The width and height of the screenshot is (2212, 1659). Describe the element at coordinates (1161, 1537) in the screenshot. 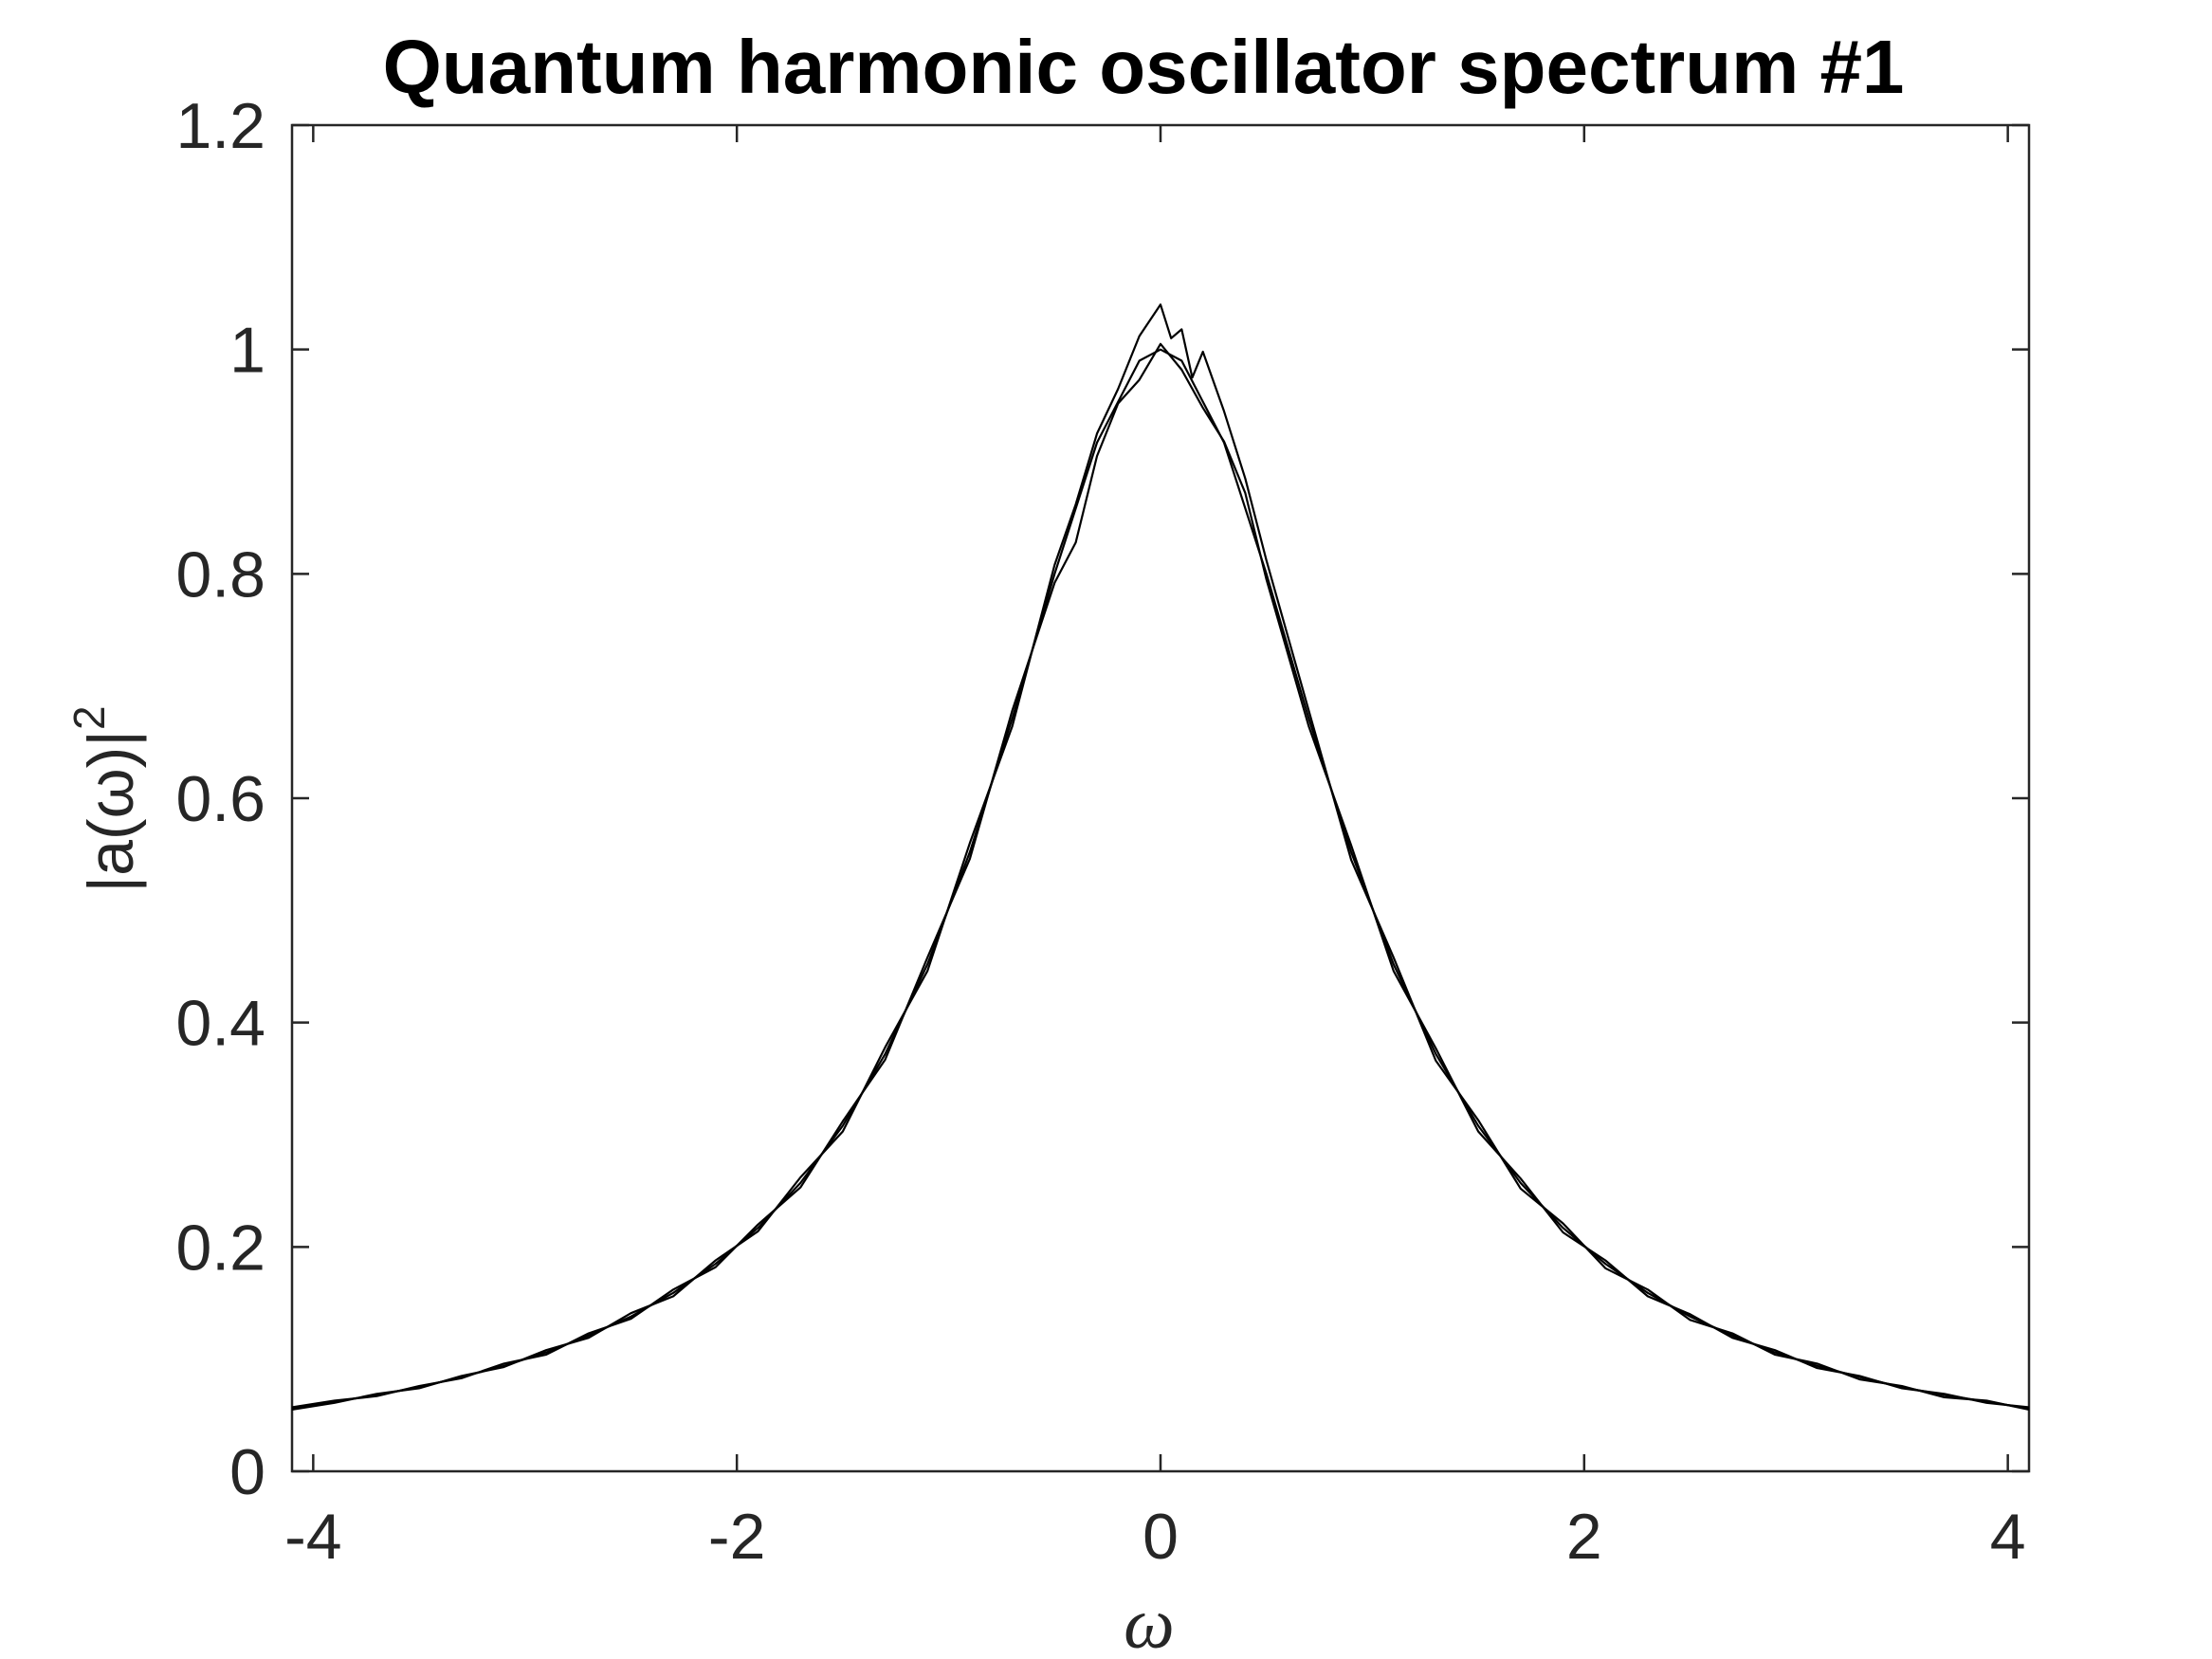

I see `x-tick-label-2: 0` at that location.